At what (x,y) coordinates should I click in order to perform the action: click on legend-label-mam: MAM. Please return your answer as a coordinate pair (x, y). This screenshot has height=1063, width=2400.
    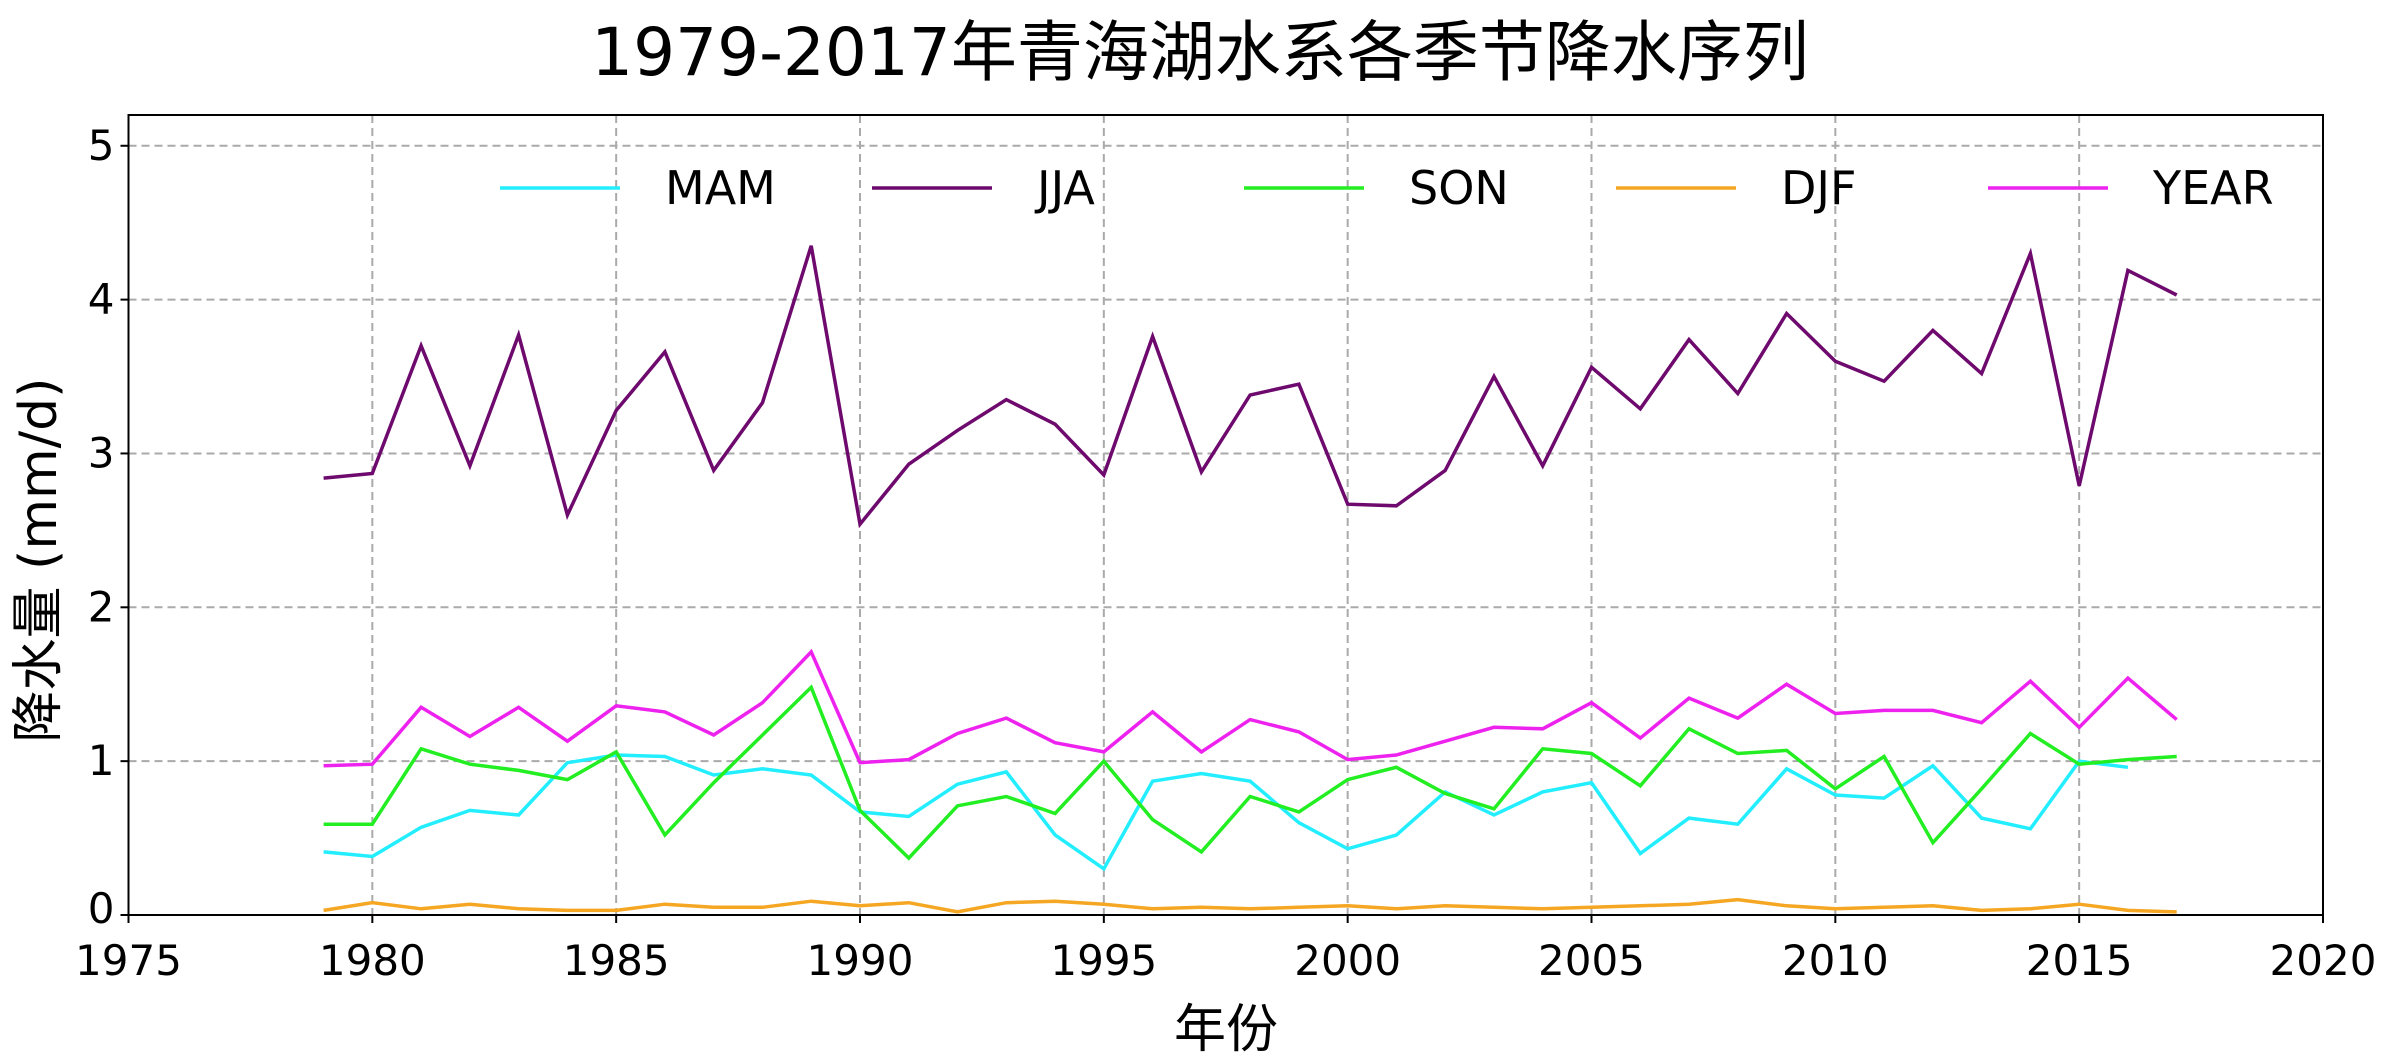
    Looking at the image, I should click on (720, 188).